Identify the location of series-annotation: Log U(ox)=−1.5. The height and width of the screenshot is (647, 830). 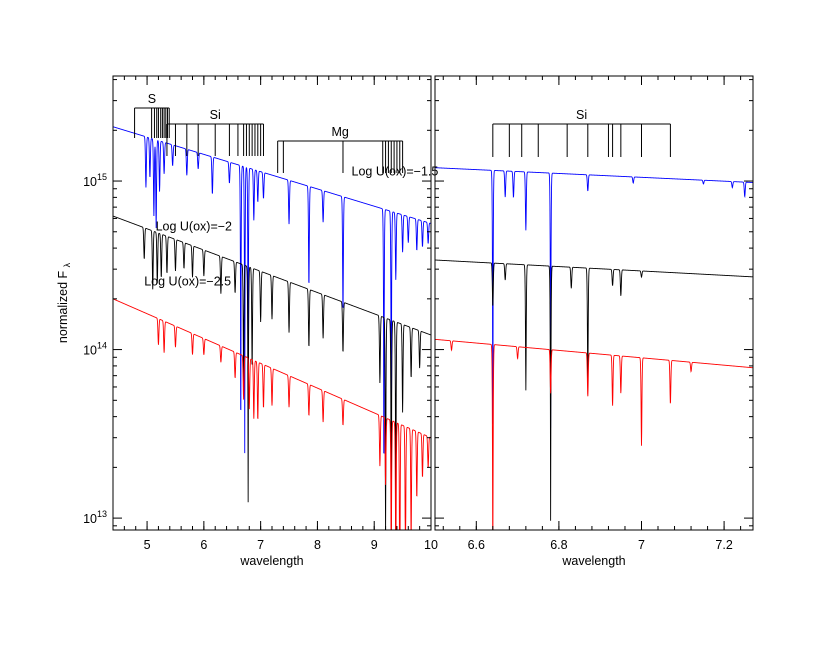
(395, 171).